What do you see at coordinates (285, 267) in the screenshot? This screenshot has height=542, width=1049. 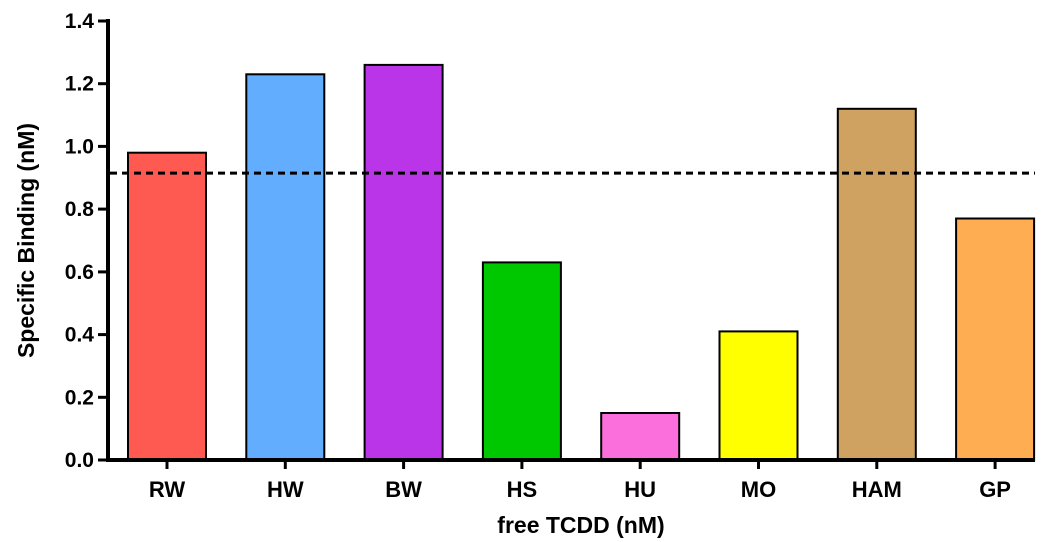 I see `bar-hw` at bounding box center [285, 267].